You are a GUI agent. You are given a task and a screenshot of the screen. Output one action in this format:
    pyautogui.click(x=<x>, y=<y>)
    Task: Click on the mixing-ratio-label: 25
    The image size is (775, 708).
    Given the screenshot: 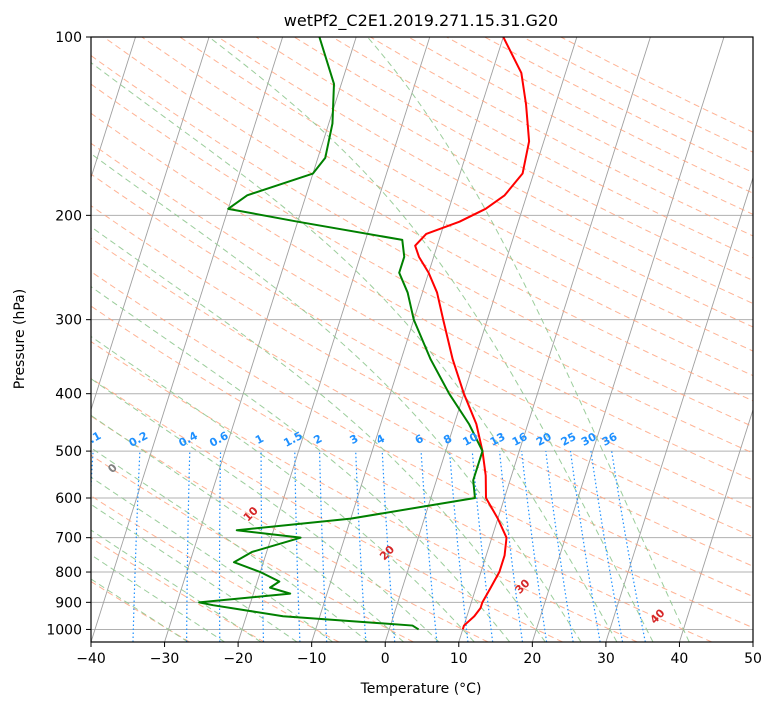 What is the action you would take?
    pyautogui.click(x=569, y=439)
    